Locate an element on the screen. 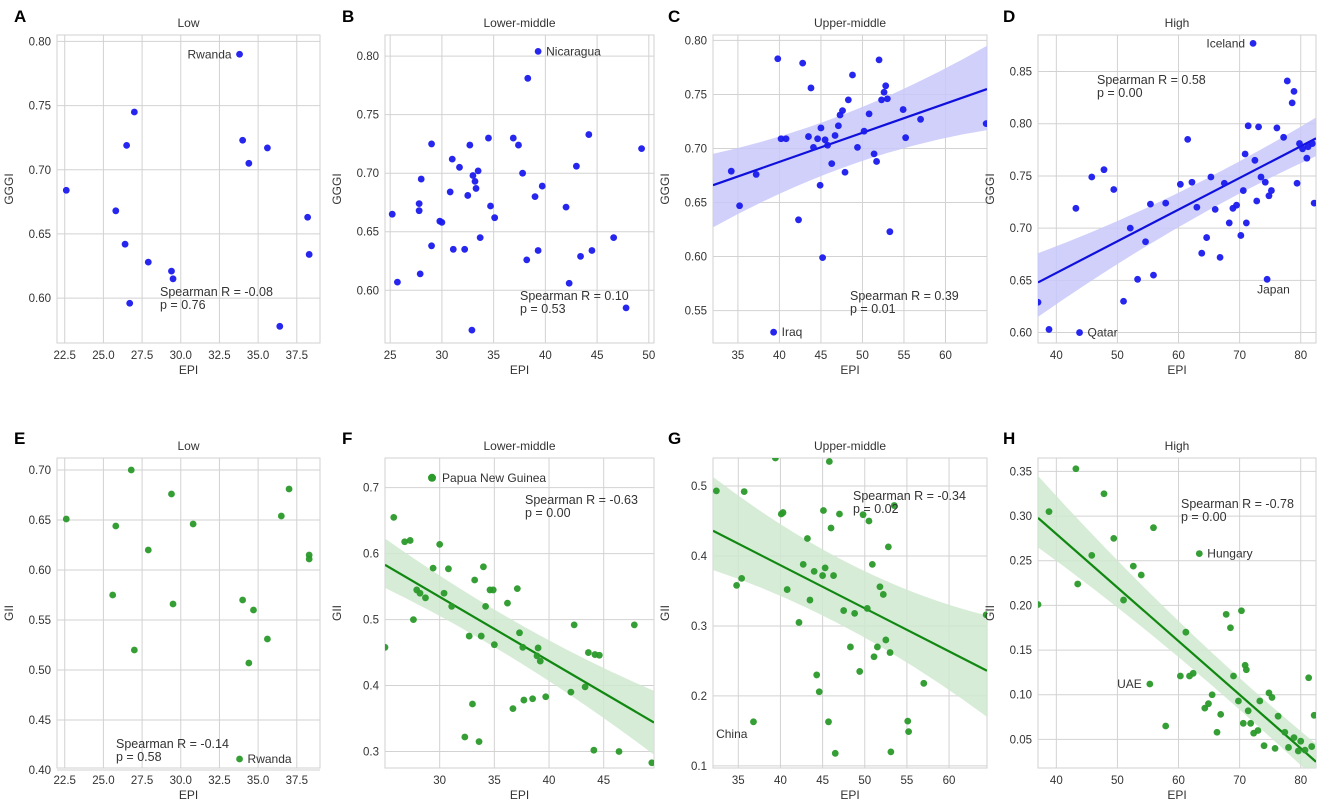 Image resolution: width=1325 pixels, height=804 pixels. x-tick-label: 45 is located at coordinates (597, 356).